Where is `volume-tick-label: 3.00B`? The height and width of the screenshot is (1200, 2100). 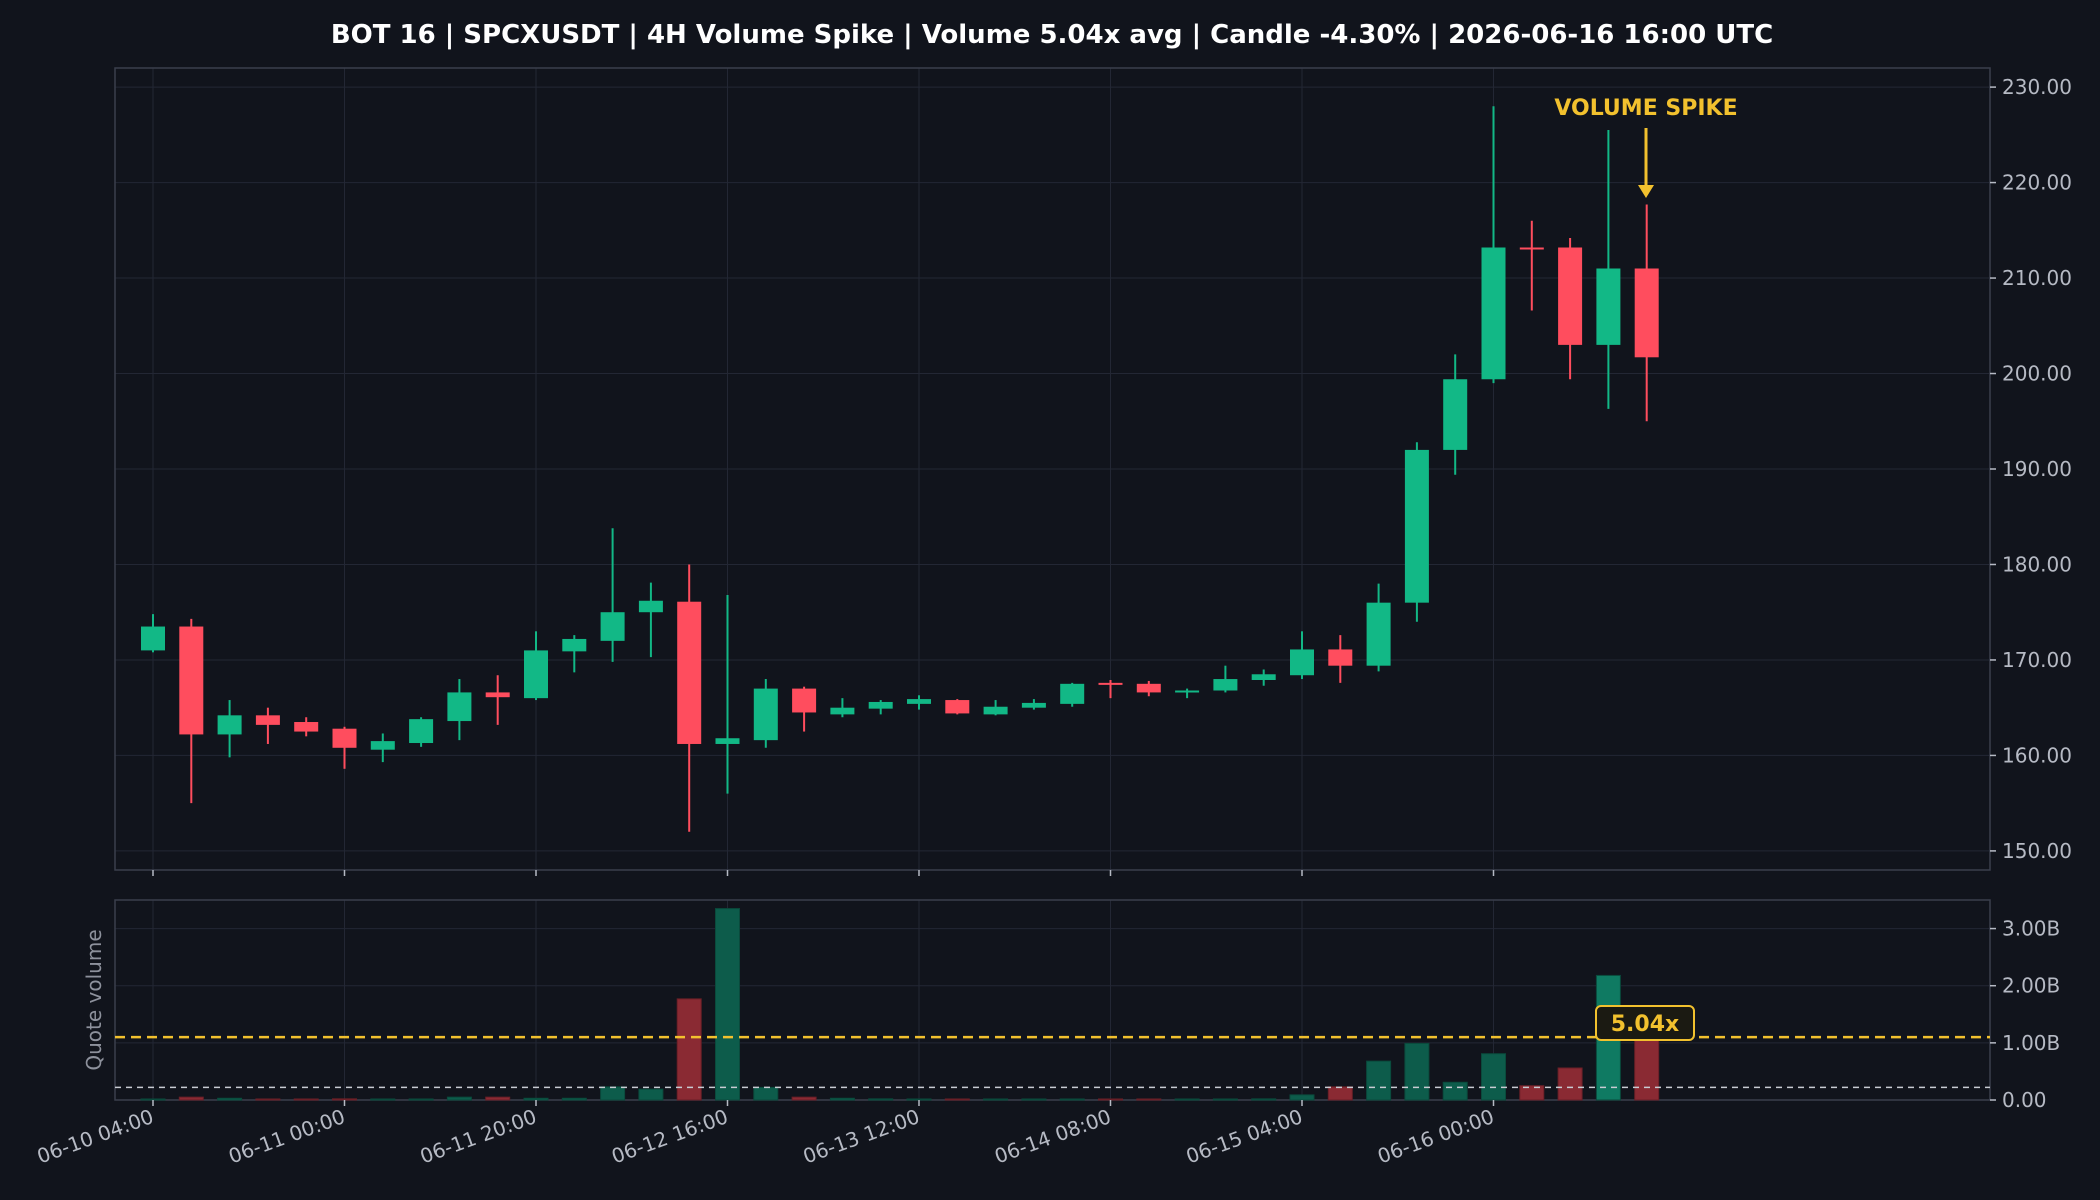 volume-tick-label: 3.00B is located at coordinates (2031, 929).